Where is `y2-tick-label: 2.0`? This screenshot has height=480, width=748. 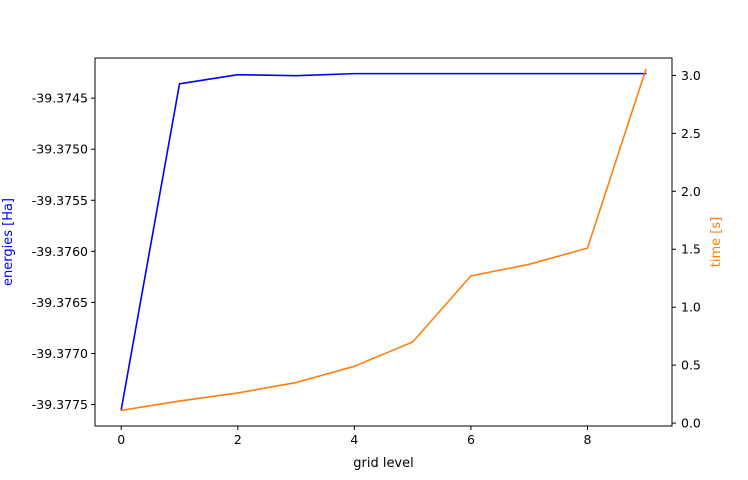 y2-tick-label: 2.0 is located at coordinates (691, 191).